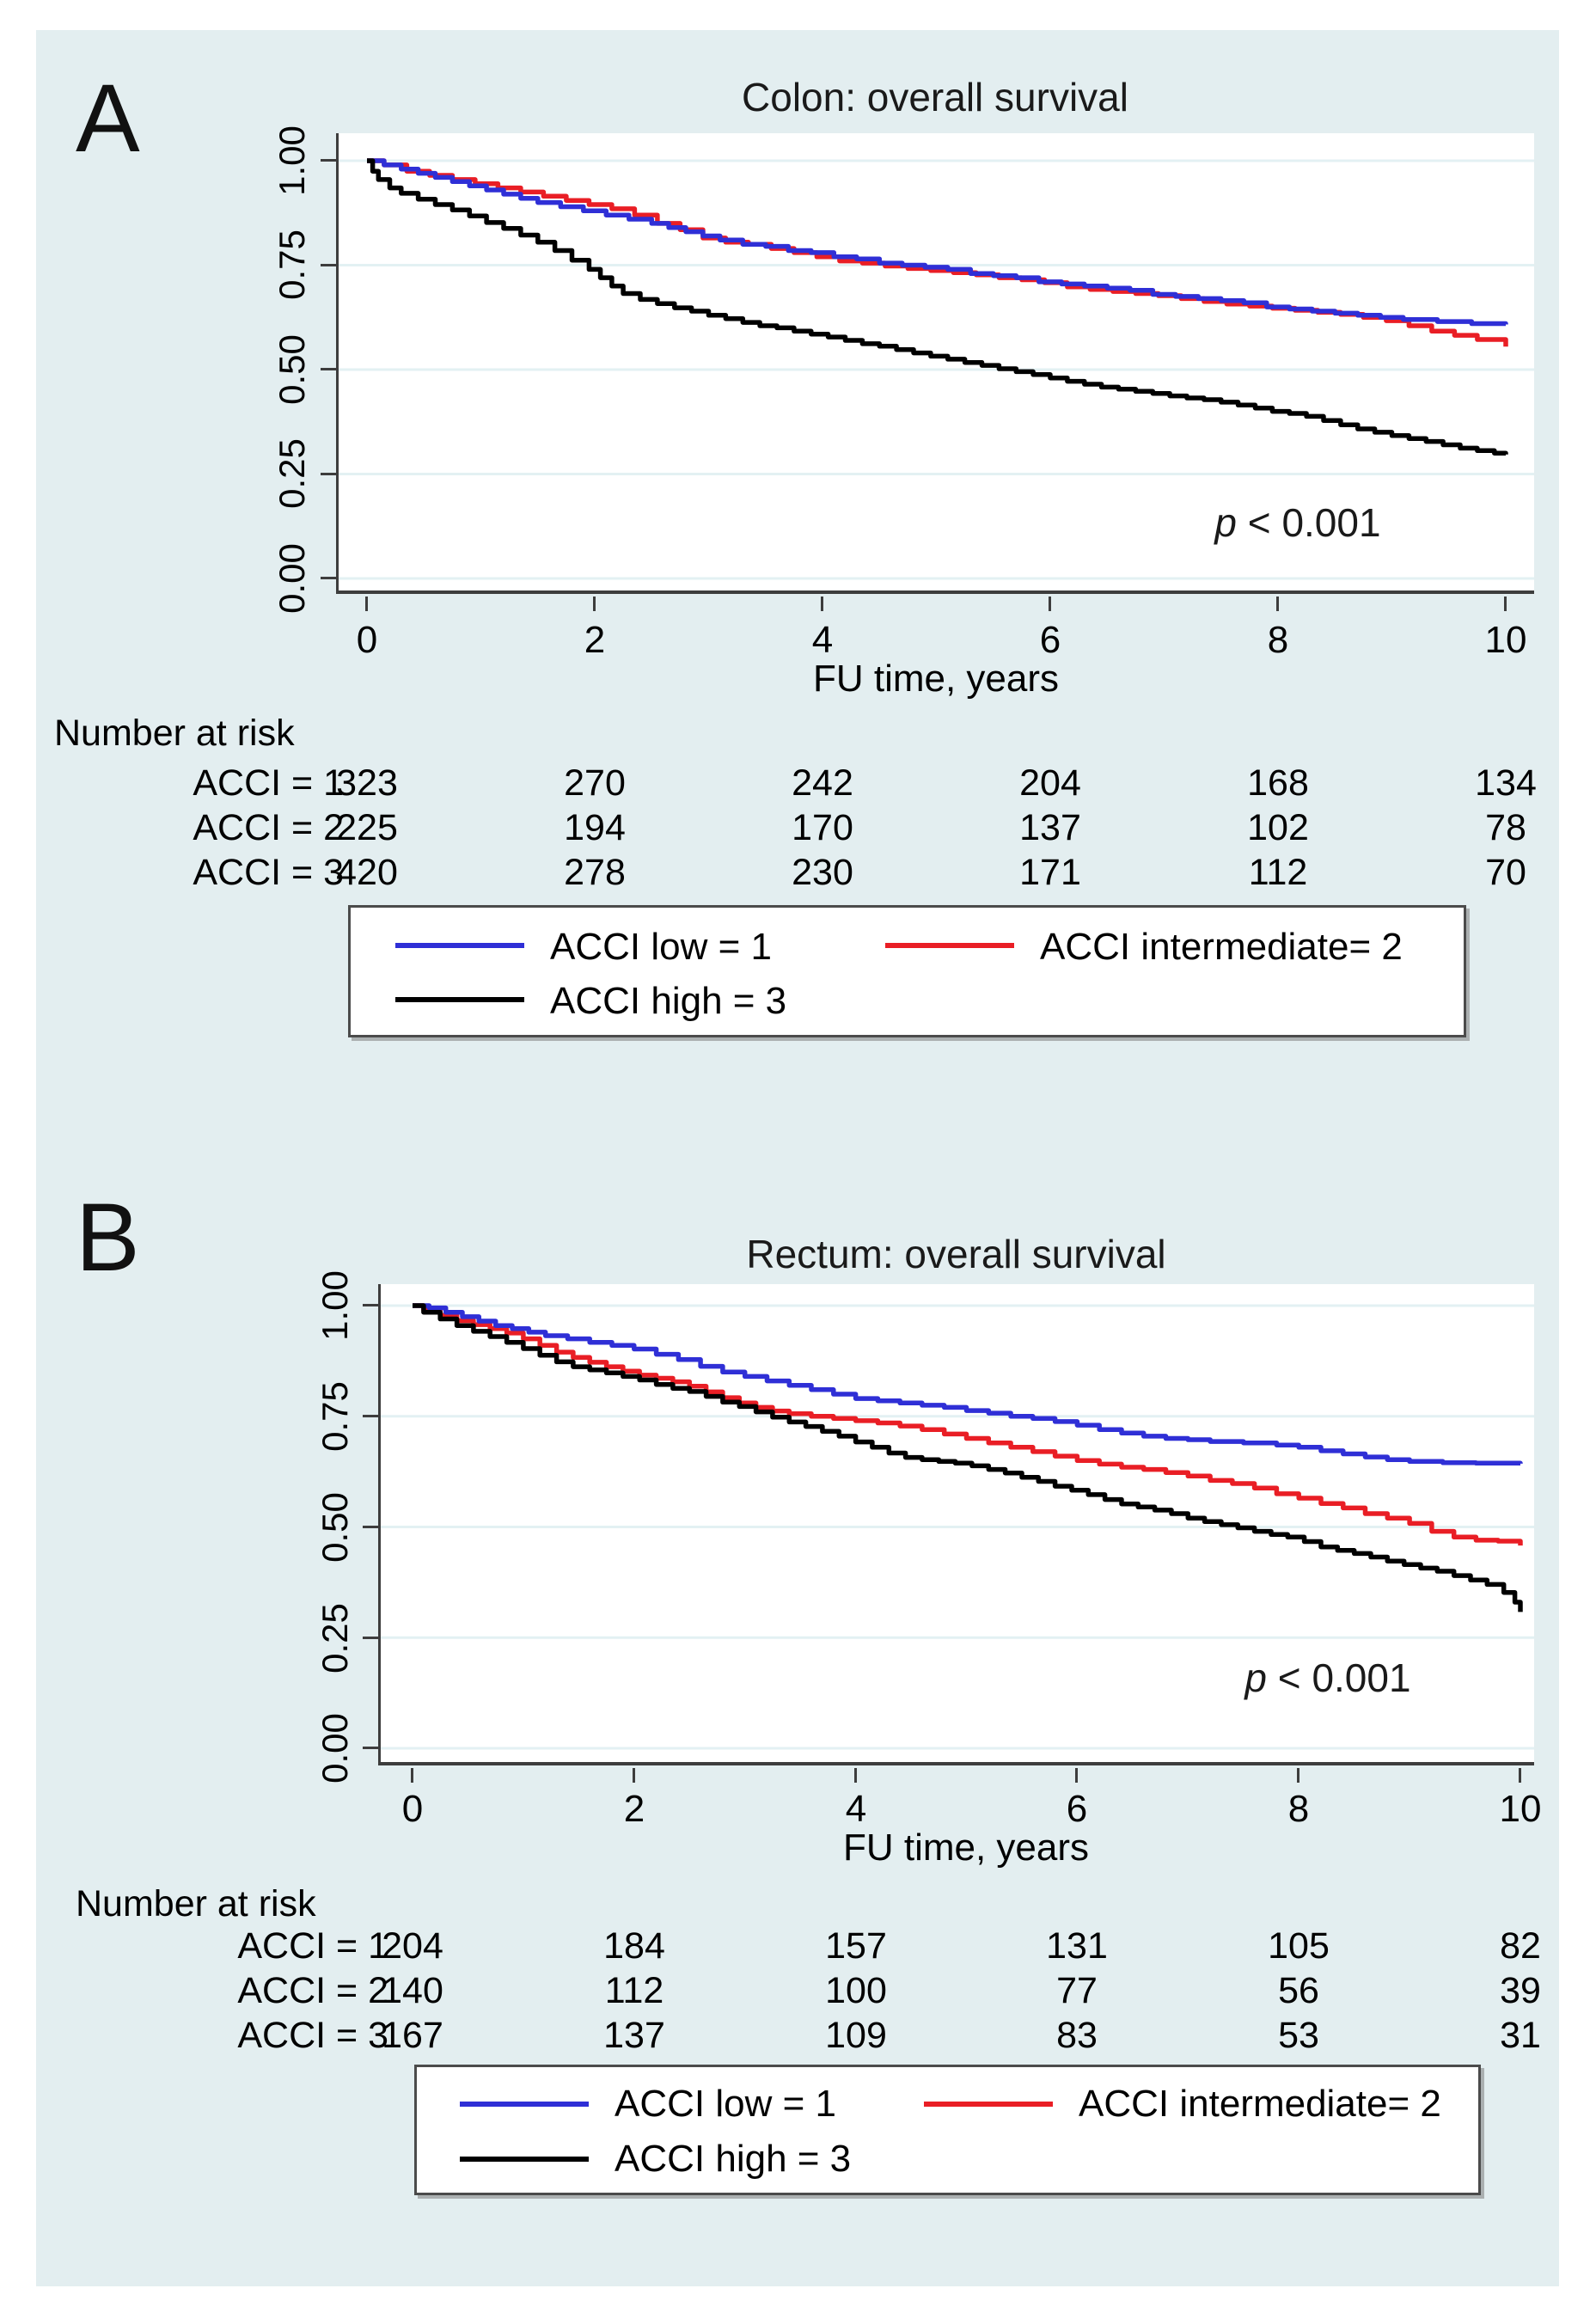  I want to click on at-risk-value: 70, so click(1505, 872).